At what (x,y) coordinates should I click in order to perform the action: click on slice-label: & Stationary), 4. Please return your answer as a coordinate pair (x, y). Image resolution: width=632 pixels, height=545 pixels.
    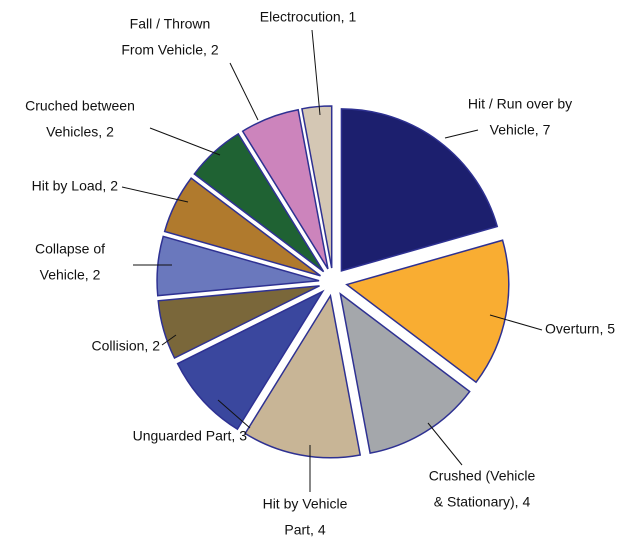
    Looking at the image, I should click on (482, 502).